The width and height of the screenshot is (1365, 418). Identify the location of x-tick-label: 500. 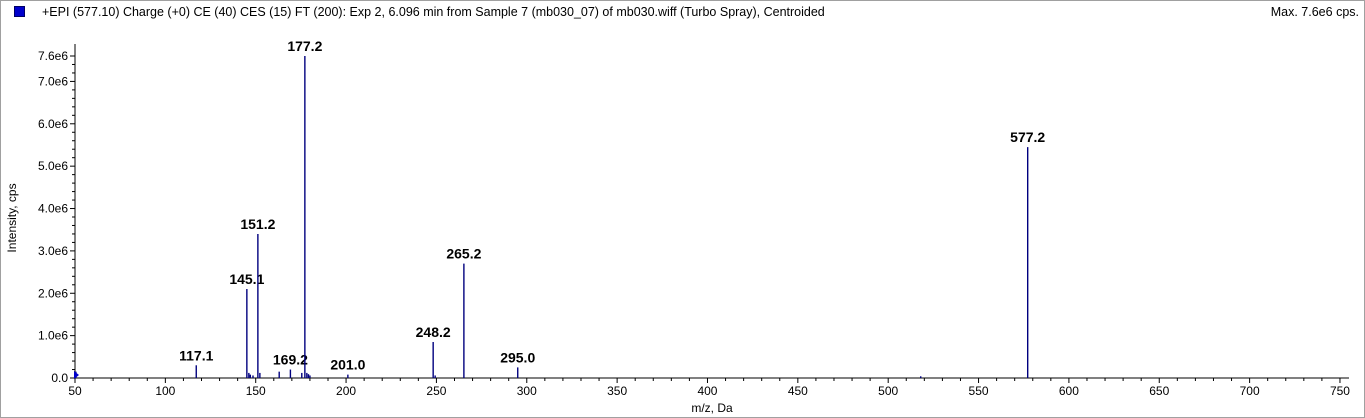
(888, 391).